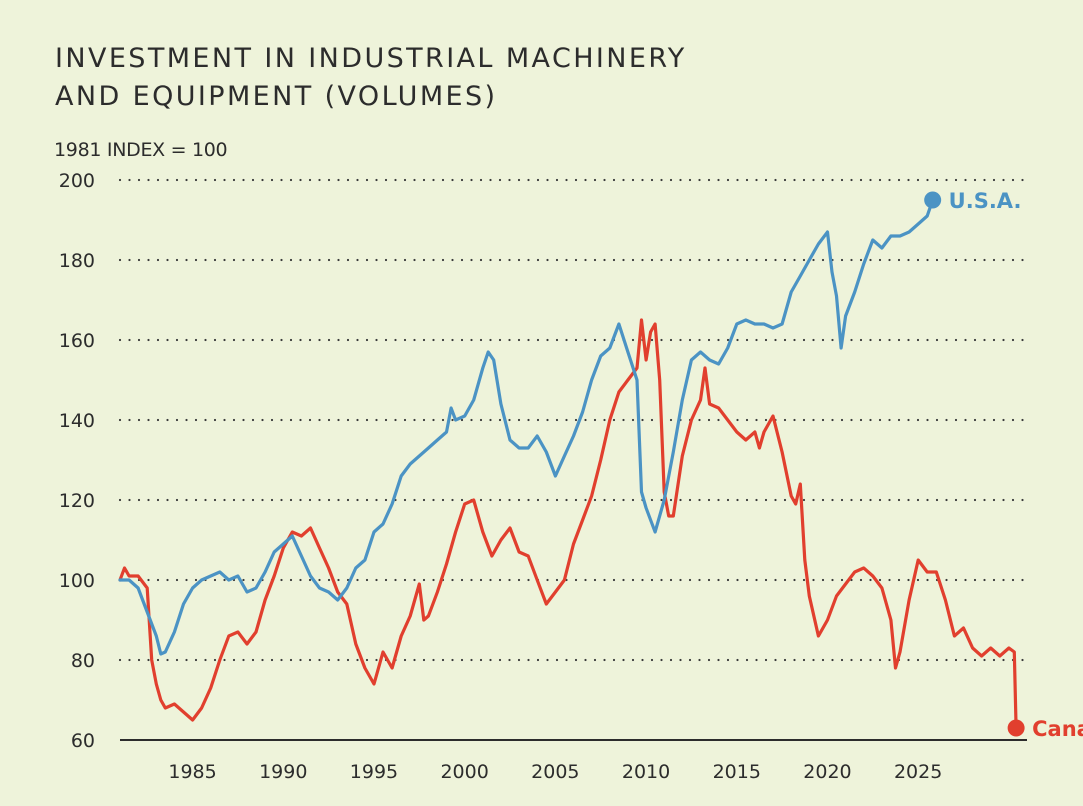 The width and height of the screenshot is (1083, 806). Describe the element at coordinates (646, 772) in the screenshot. I see `x-tick-label: 2010` at that location.